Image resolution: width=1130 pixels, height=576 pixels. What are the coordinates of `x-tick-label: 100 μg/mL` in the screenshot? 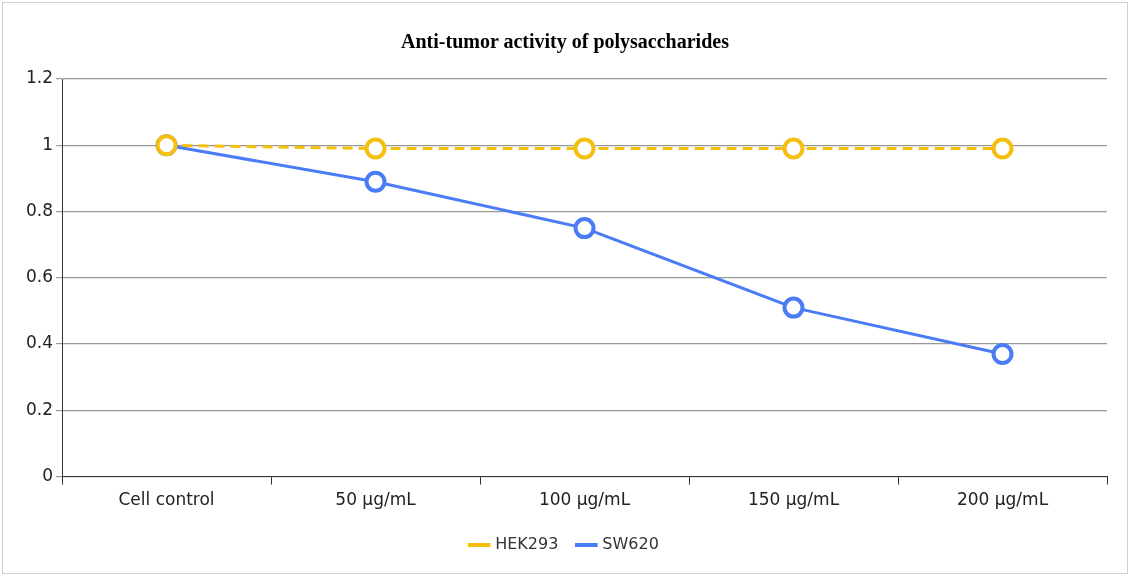 It's located at (584, 499).